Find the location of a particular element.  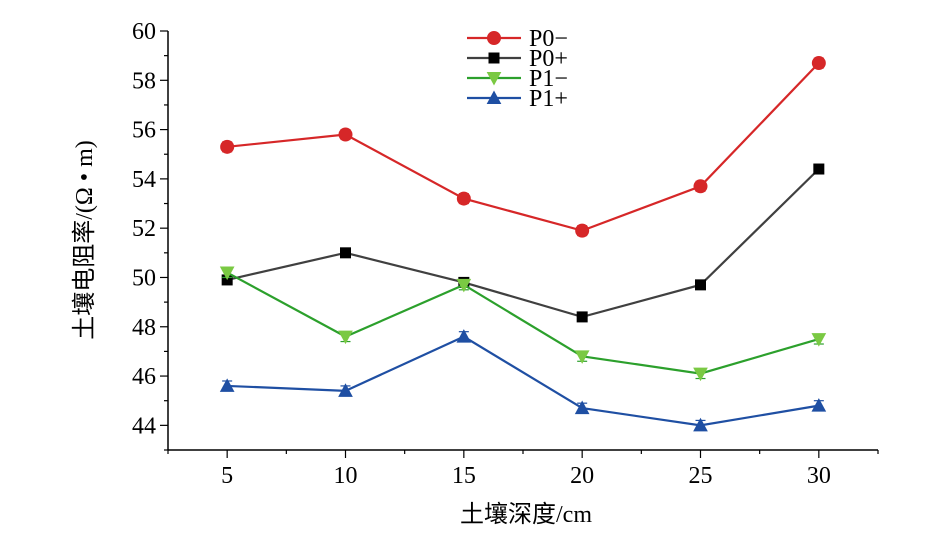

y-tick-label: 46 is located at coordinates (144, 377).